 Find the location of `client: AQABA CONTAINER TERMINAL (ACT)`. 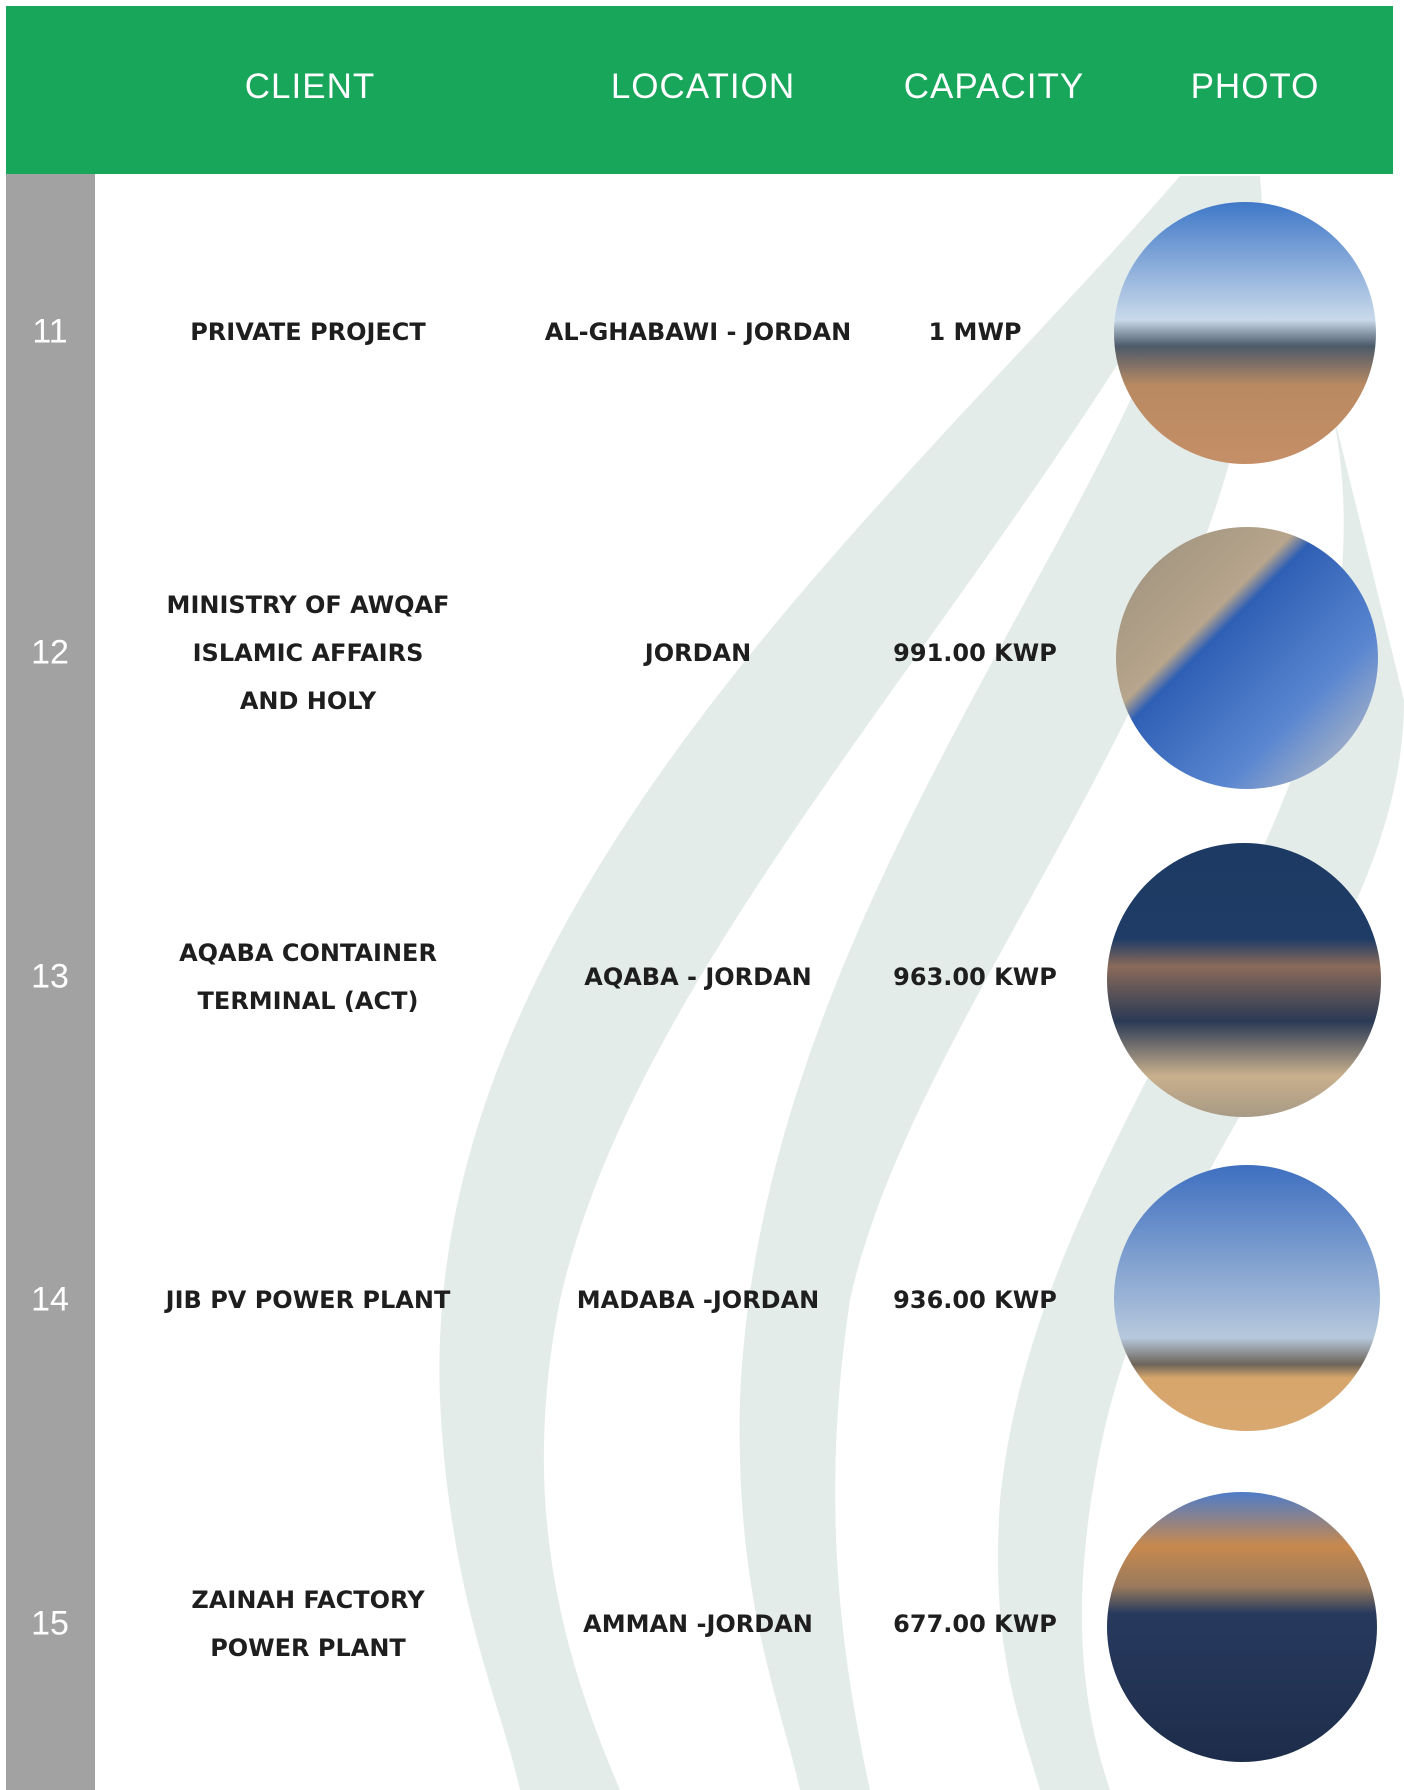

client: AQABA CONTAINER TERMINAL (ACT) is located at coordinates (308, 977).